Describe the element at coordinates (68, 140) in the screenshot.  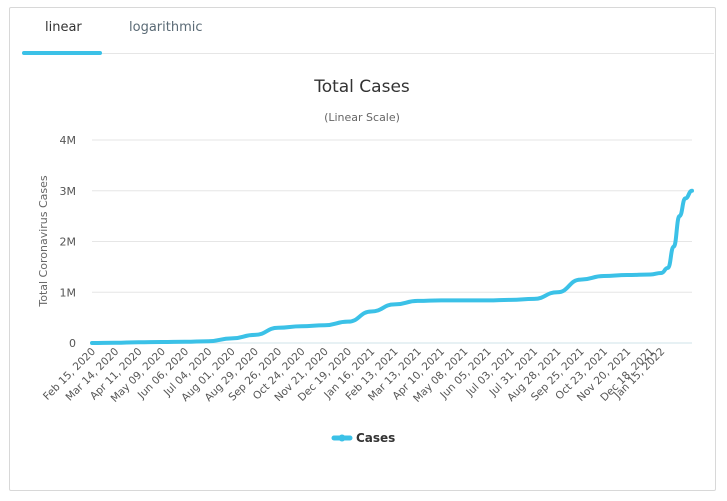
I see `y-tick-label: 4M` at that location.